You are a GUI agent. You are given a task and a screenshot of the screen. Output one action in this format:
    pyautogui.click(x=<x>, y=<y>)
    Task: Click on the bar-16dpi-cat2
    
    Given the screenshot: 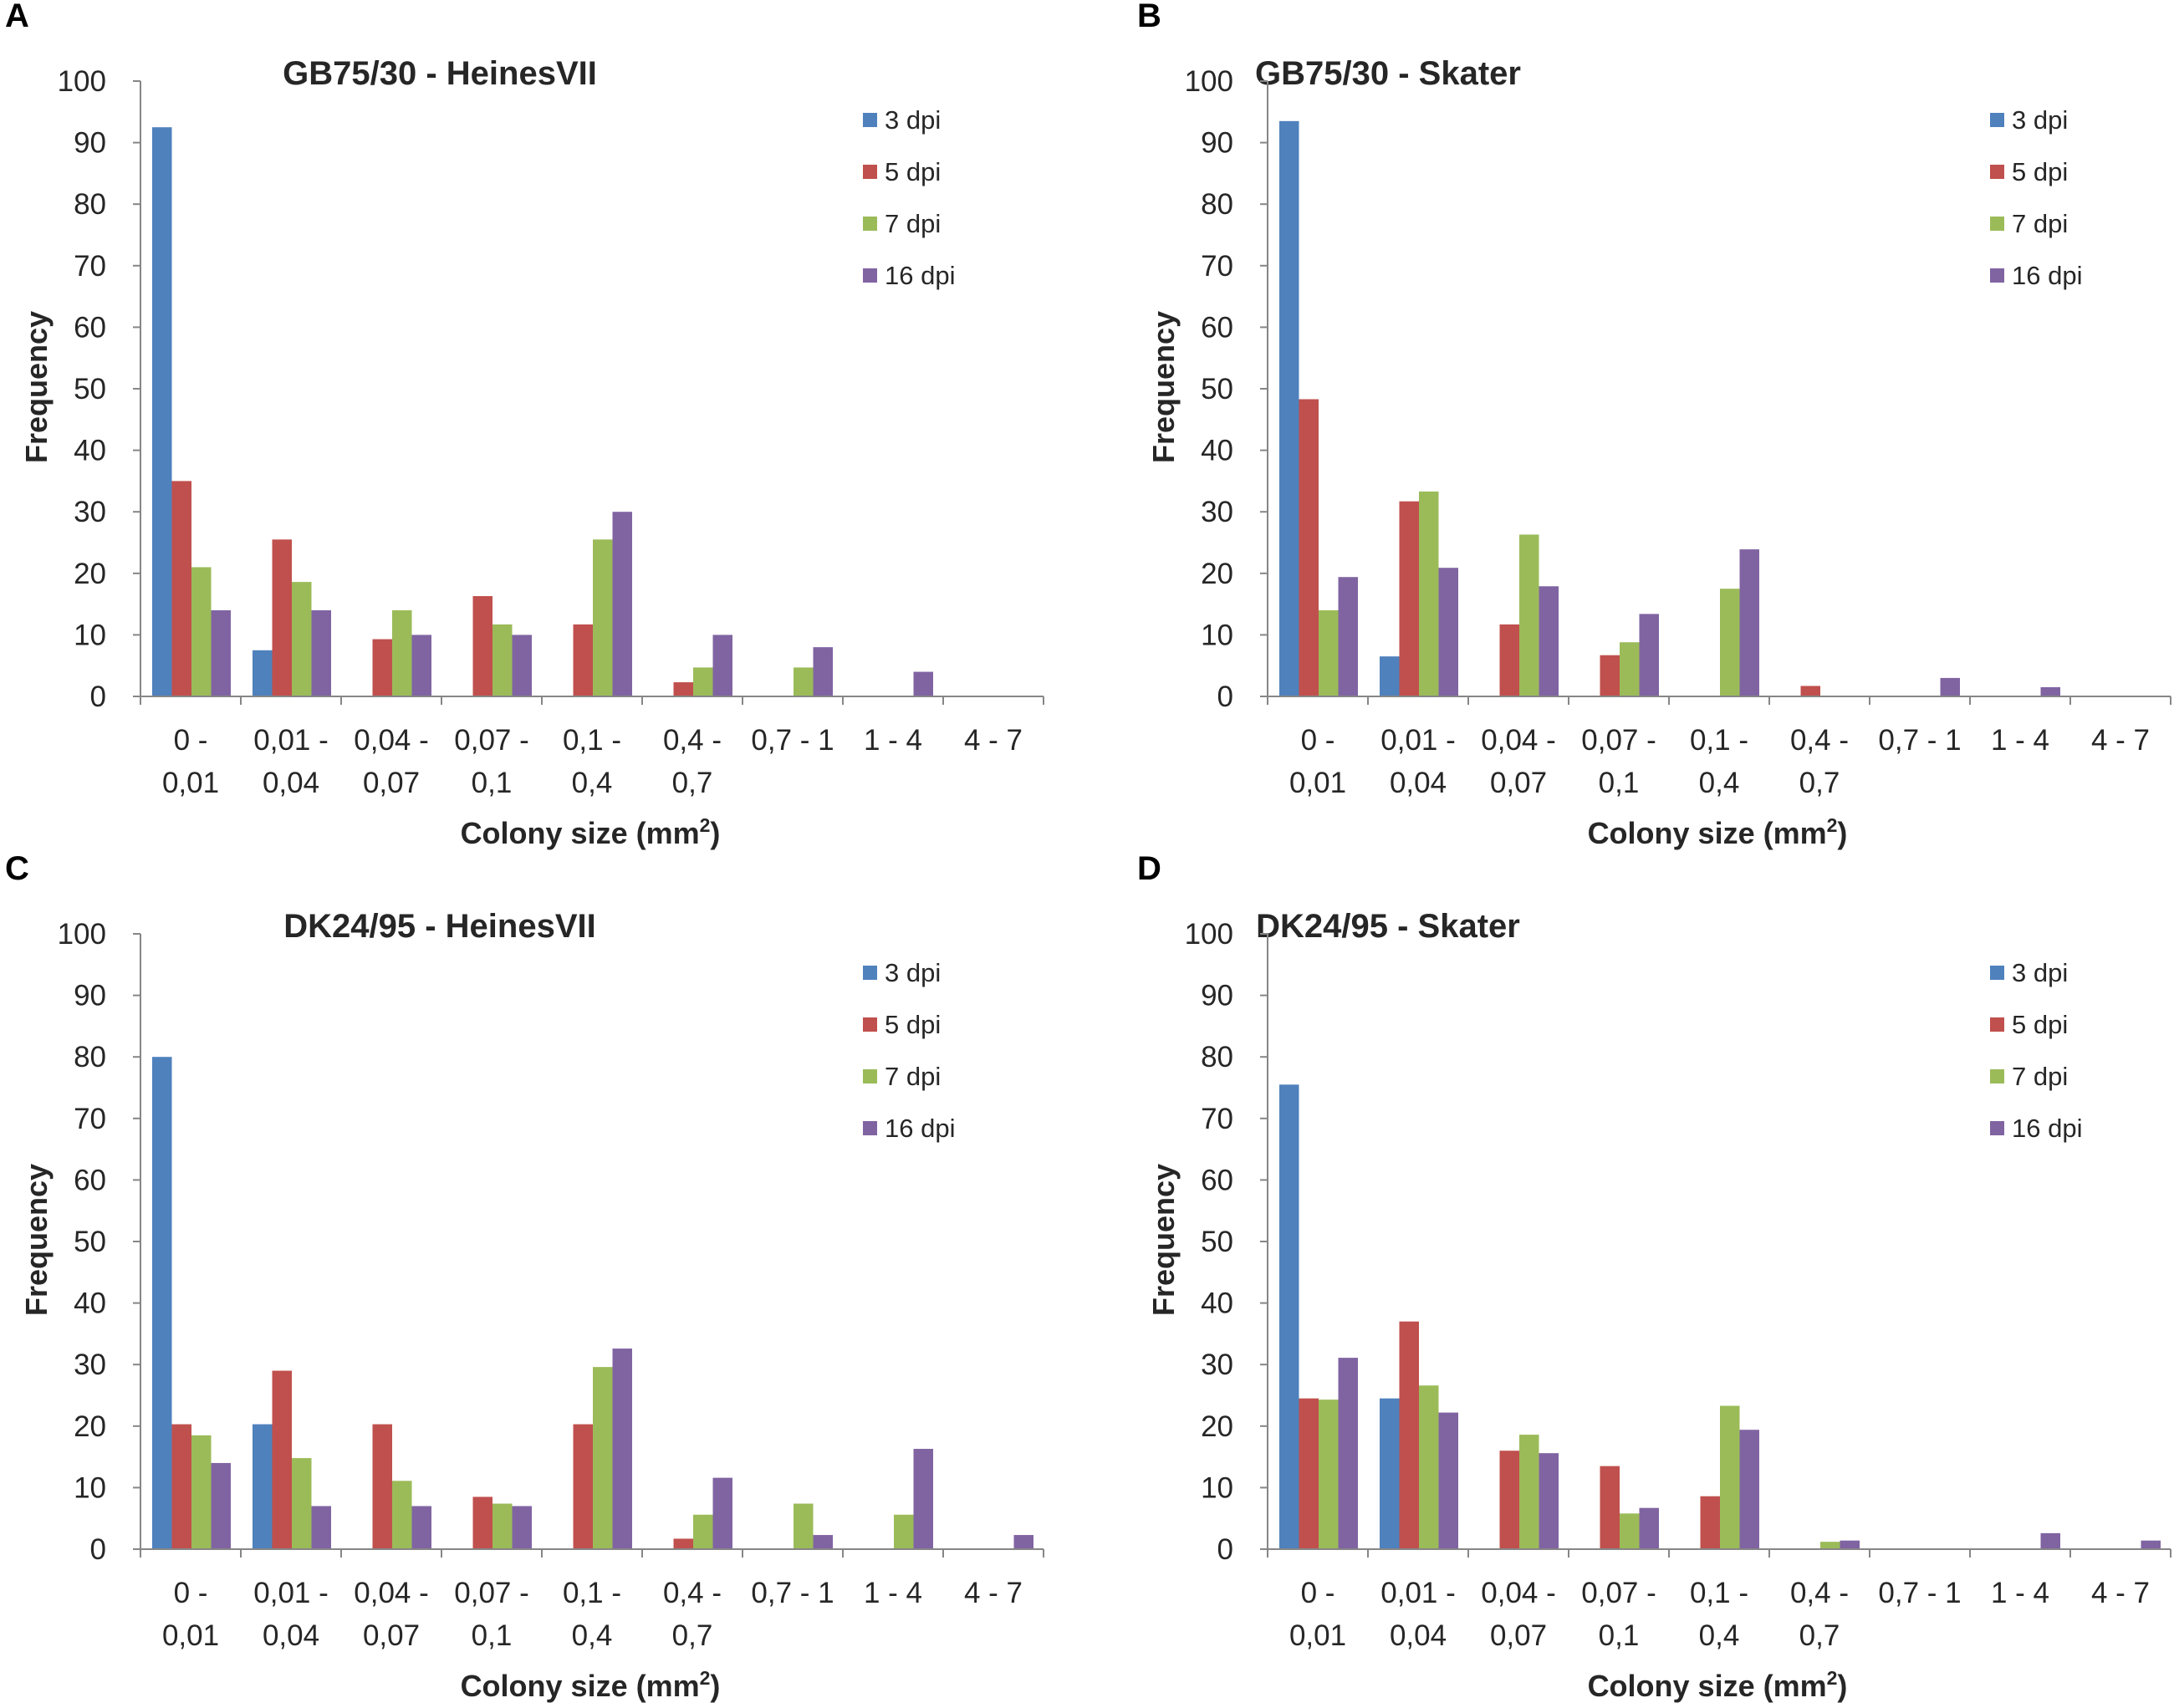 What is the action you would take?
    pyautogui.click(x=1549, y=641)
    